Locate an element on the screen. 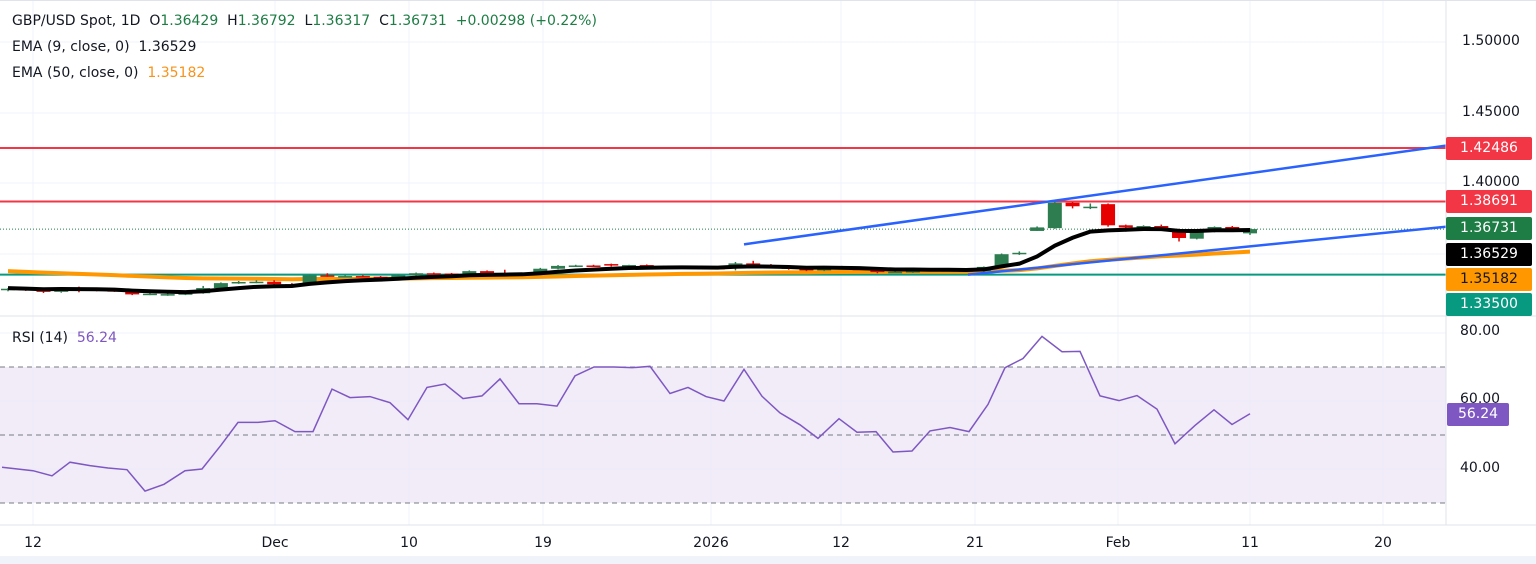  price-tick: 1.40000 is located at coordinates (1491, 182).